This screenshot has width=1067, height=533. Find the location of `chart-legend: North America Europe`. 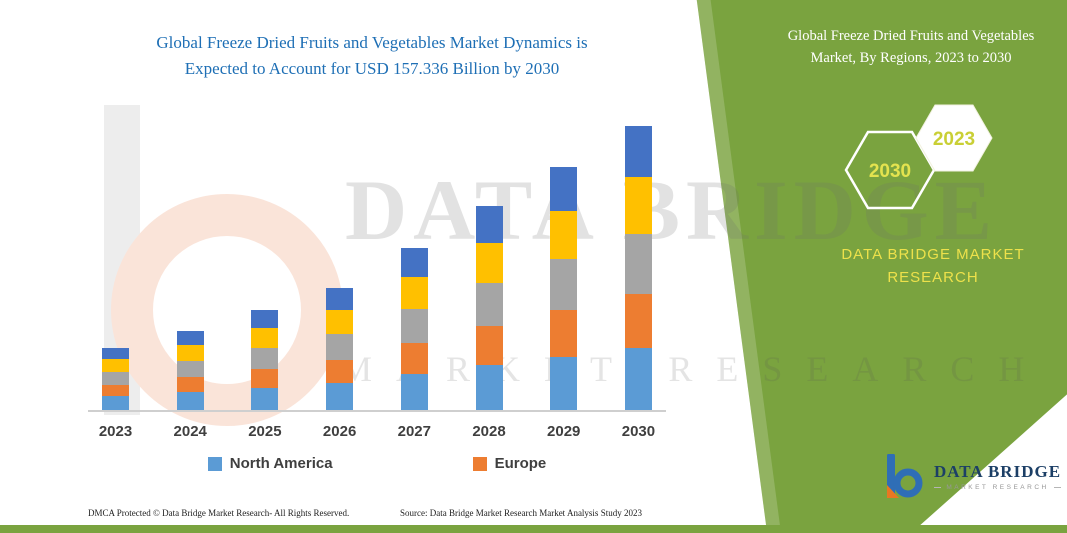

chart-legend: North America Europe is located at coordinates (377, 463).